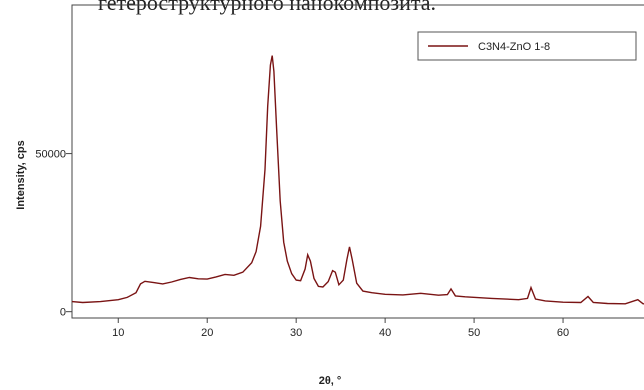  Describe the element at coordinates (514, 47) in the screenshot. I see `legend-label: C3N4-ZnO 1-8` at that location.